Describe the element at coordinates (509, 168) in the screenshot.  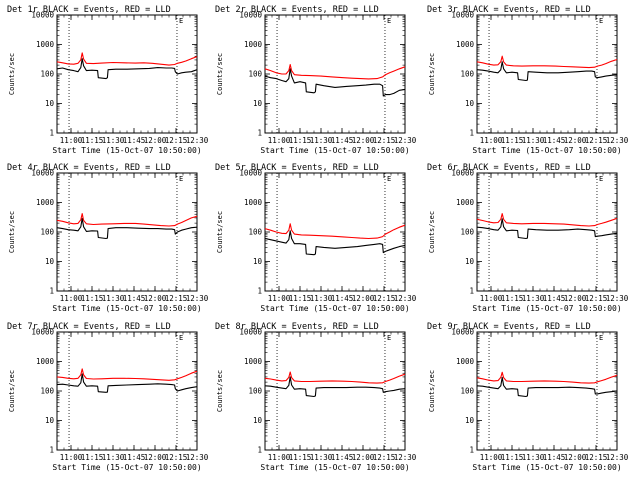
I see `panel-title: Det 6r BLACK = Events, RED = LLD` at that location.